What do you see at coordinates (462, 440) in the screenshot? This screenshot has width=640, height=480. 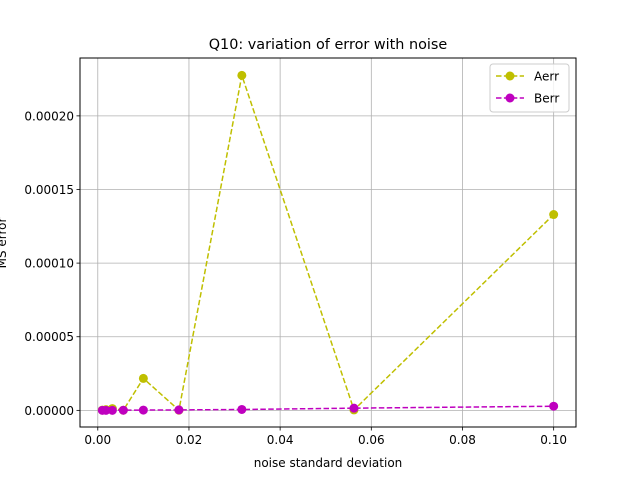 I see `x-tick-label: 0.08` at bounding box center [462, 440].